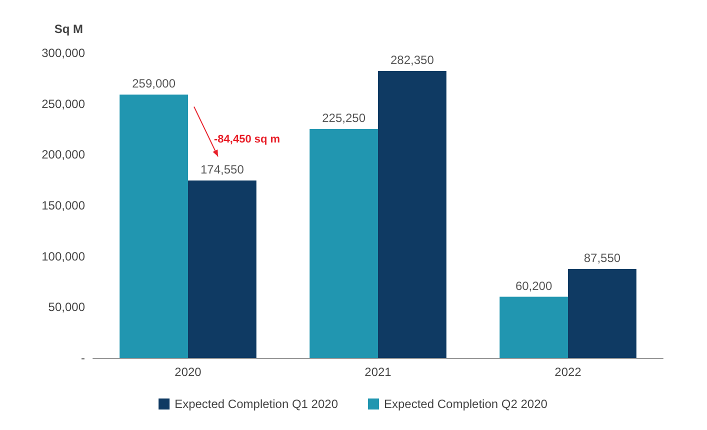  Describe the element at coordinates (64, 155) in the screenshot. I see `y-tick-label: 200,000` at that location.